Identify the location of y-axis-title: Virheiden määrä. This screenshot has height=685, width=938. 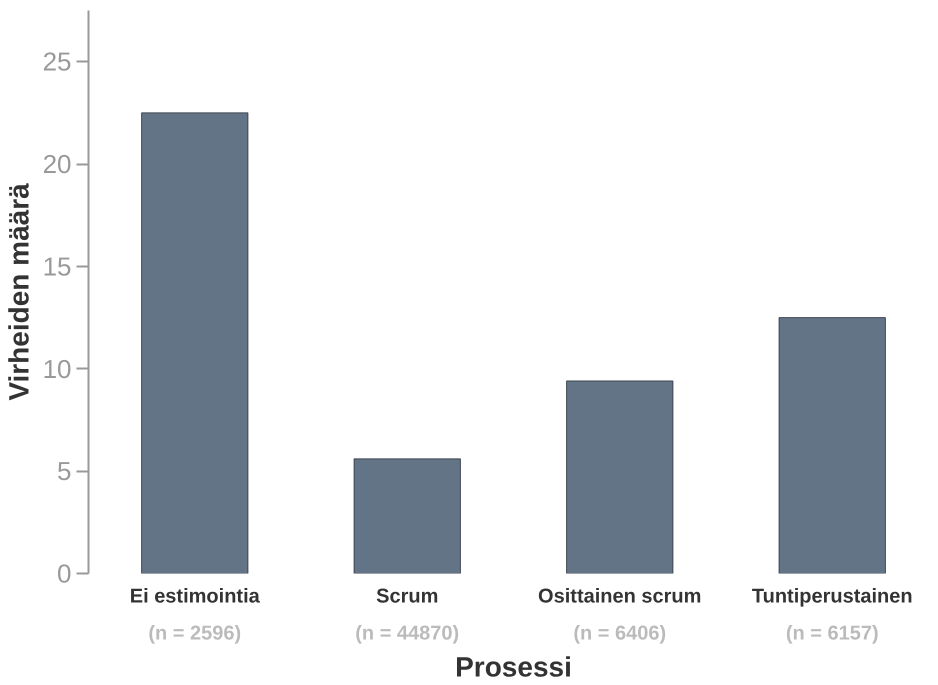
(19, 291).